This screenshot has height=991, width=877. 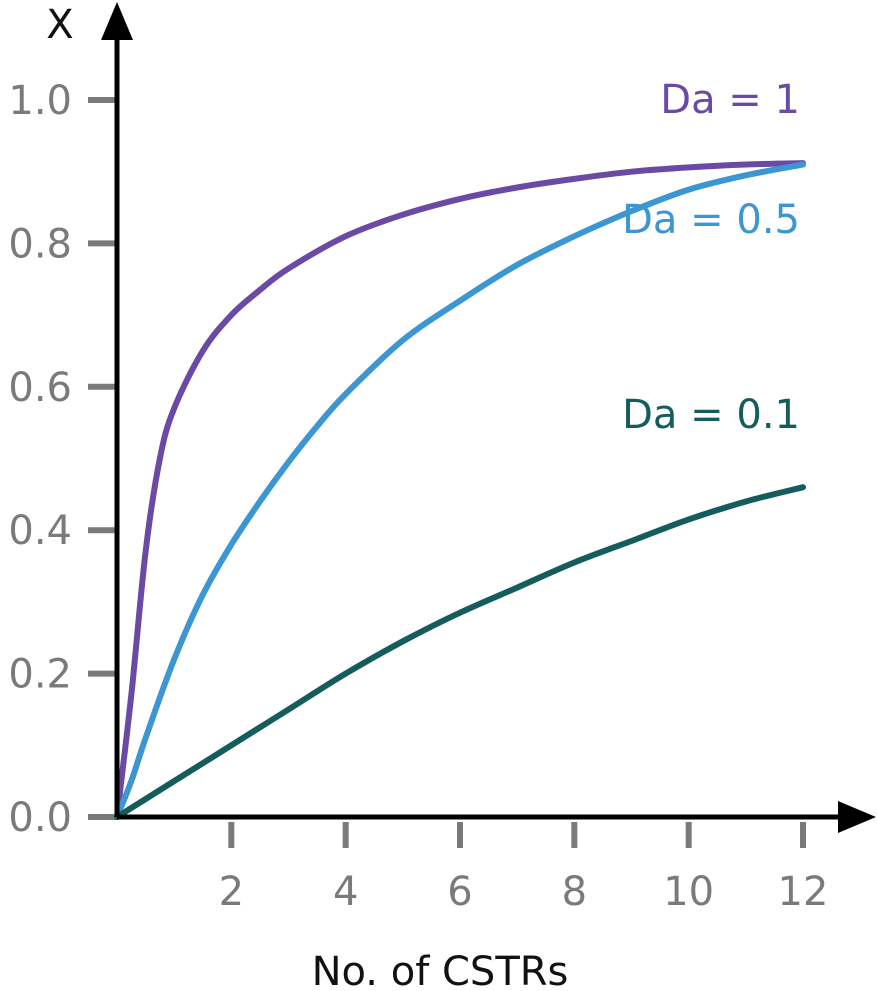 I want to click on x-tick-label: 2, so click(x=231, y=892).